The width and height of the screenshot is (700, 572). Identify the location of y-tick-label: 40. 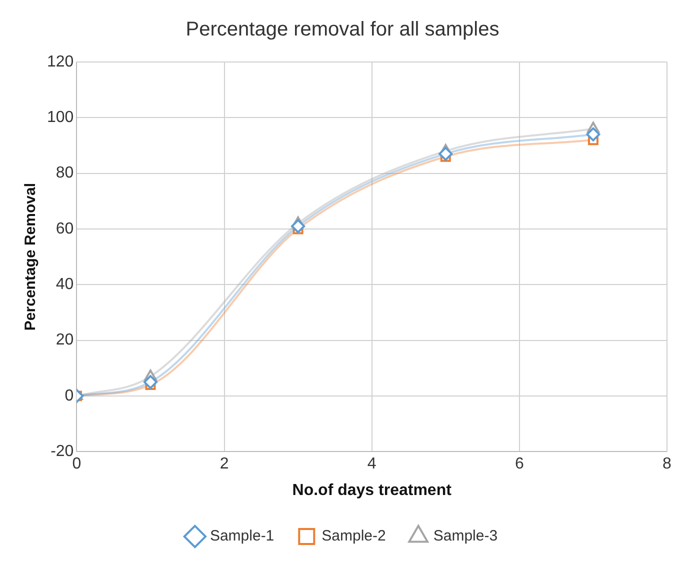
(65, 285).